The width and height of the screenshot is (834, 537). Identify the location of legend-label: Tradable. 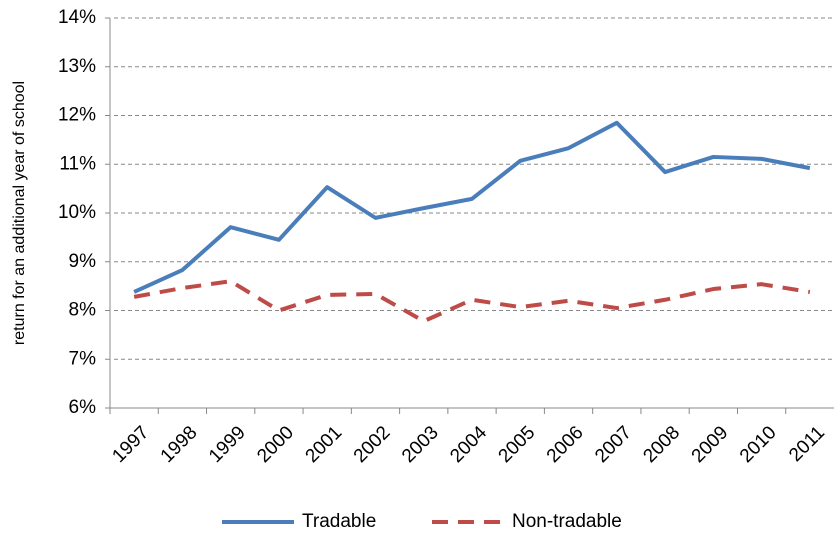
(339, 521).